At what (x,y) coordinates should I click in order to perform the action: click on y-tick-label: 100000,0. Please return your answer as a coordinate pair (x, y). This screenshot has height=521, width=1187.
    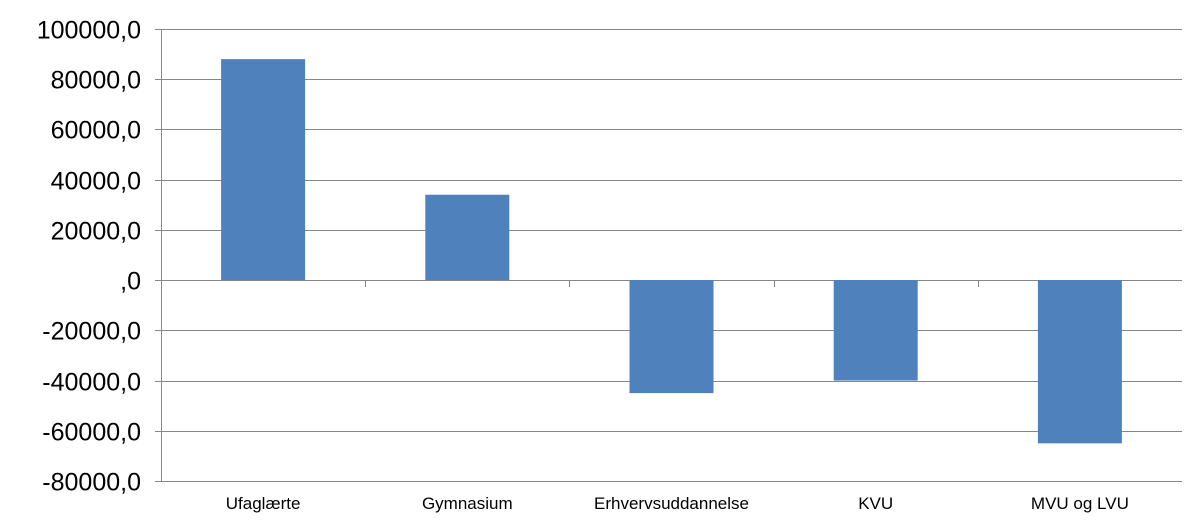
    Looking at the image, I should click on (89, 31).